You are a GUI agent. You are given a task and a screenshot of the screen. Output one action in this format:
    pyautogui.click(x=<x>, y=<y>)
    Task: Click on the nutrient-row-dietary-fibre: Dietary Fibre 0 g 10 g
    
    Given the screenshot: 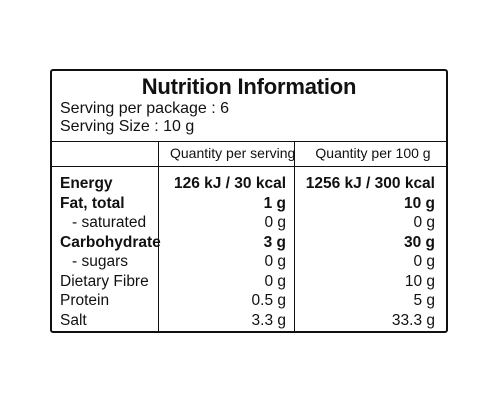 What is the action you would take?
    pyautogui.click(x=249, y=282)
    